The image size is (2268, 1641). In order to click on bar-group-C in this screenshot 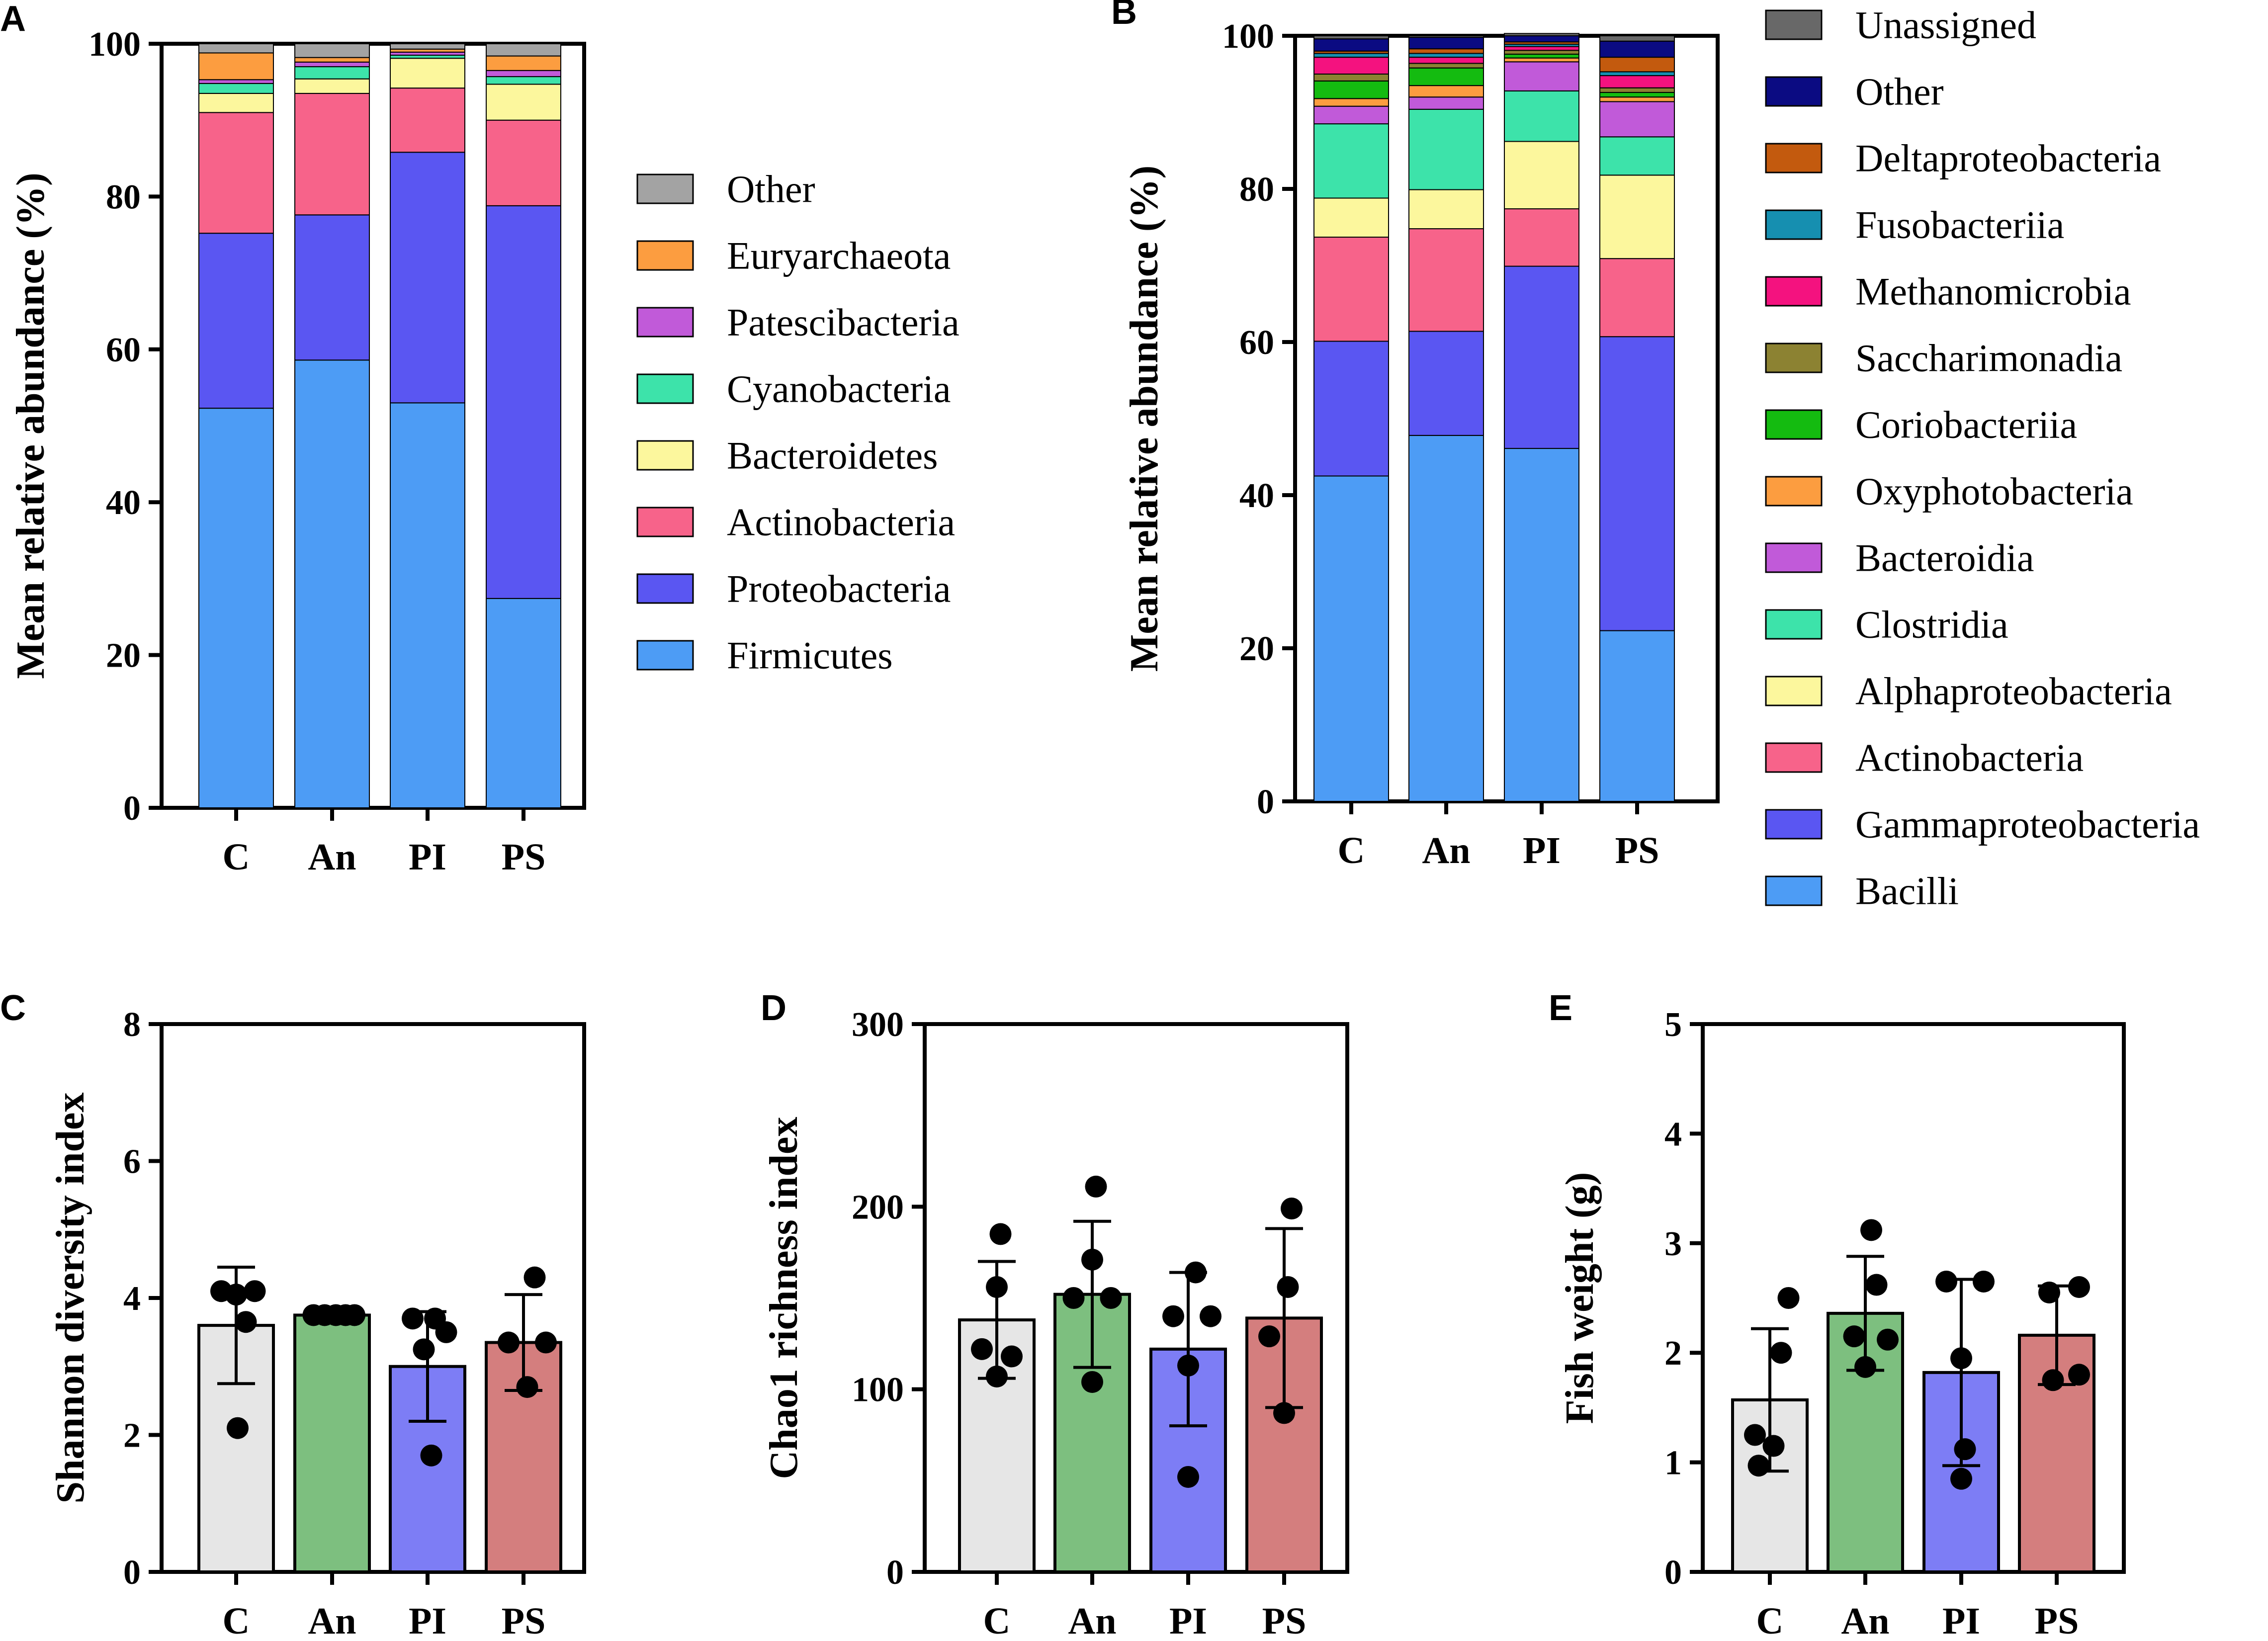, I will do `click(236, 1420)`.